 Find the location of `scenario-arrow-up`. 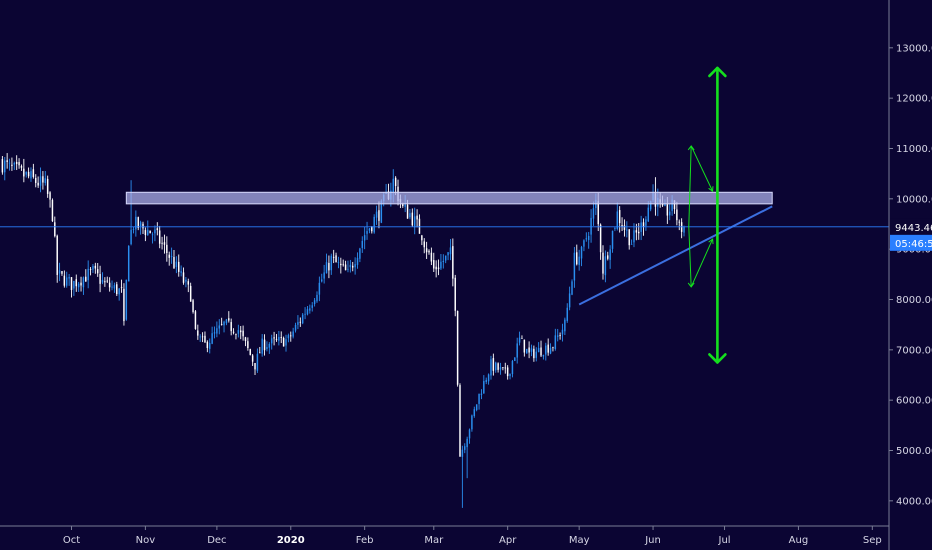

scenario-arrow-up is located at coordinates (702, 168).